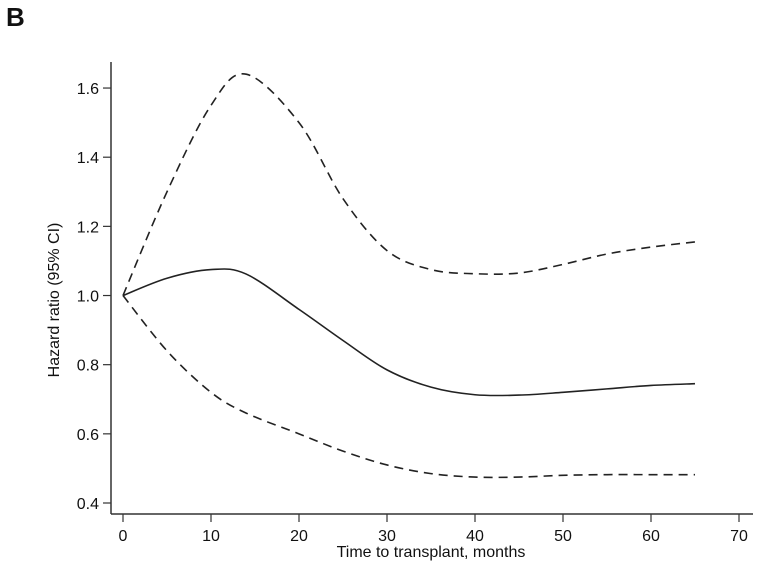 Image resolution: width=762 pixels, height=573 pixels. What do you see at coordinates (387, 536) in the screenshot?
I see `x-tick-label: 30` at bounding box center [387, 536].